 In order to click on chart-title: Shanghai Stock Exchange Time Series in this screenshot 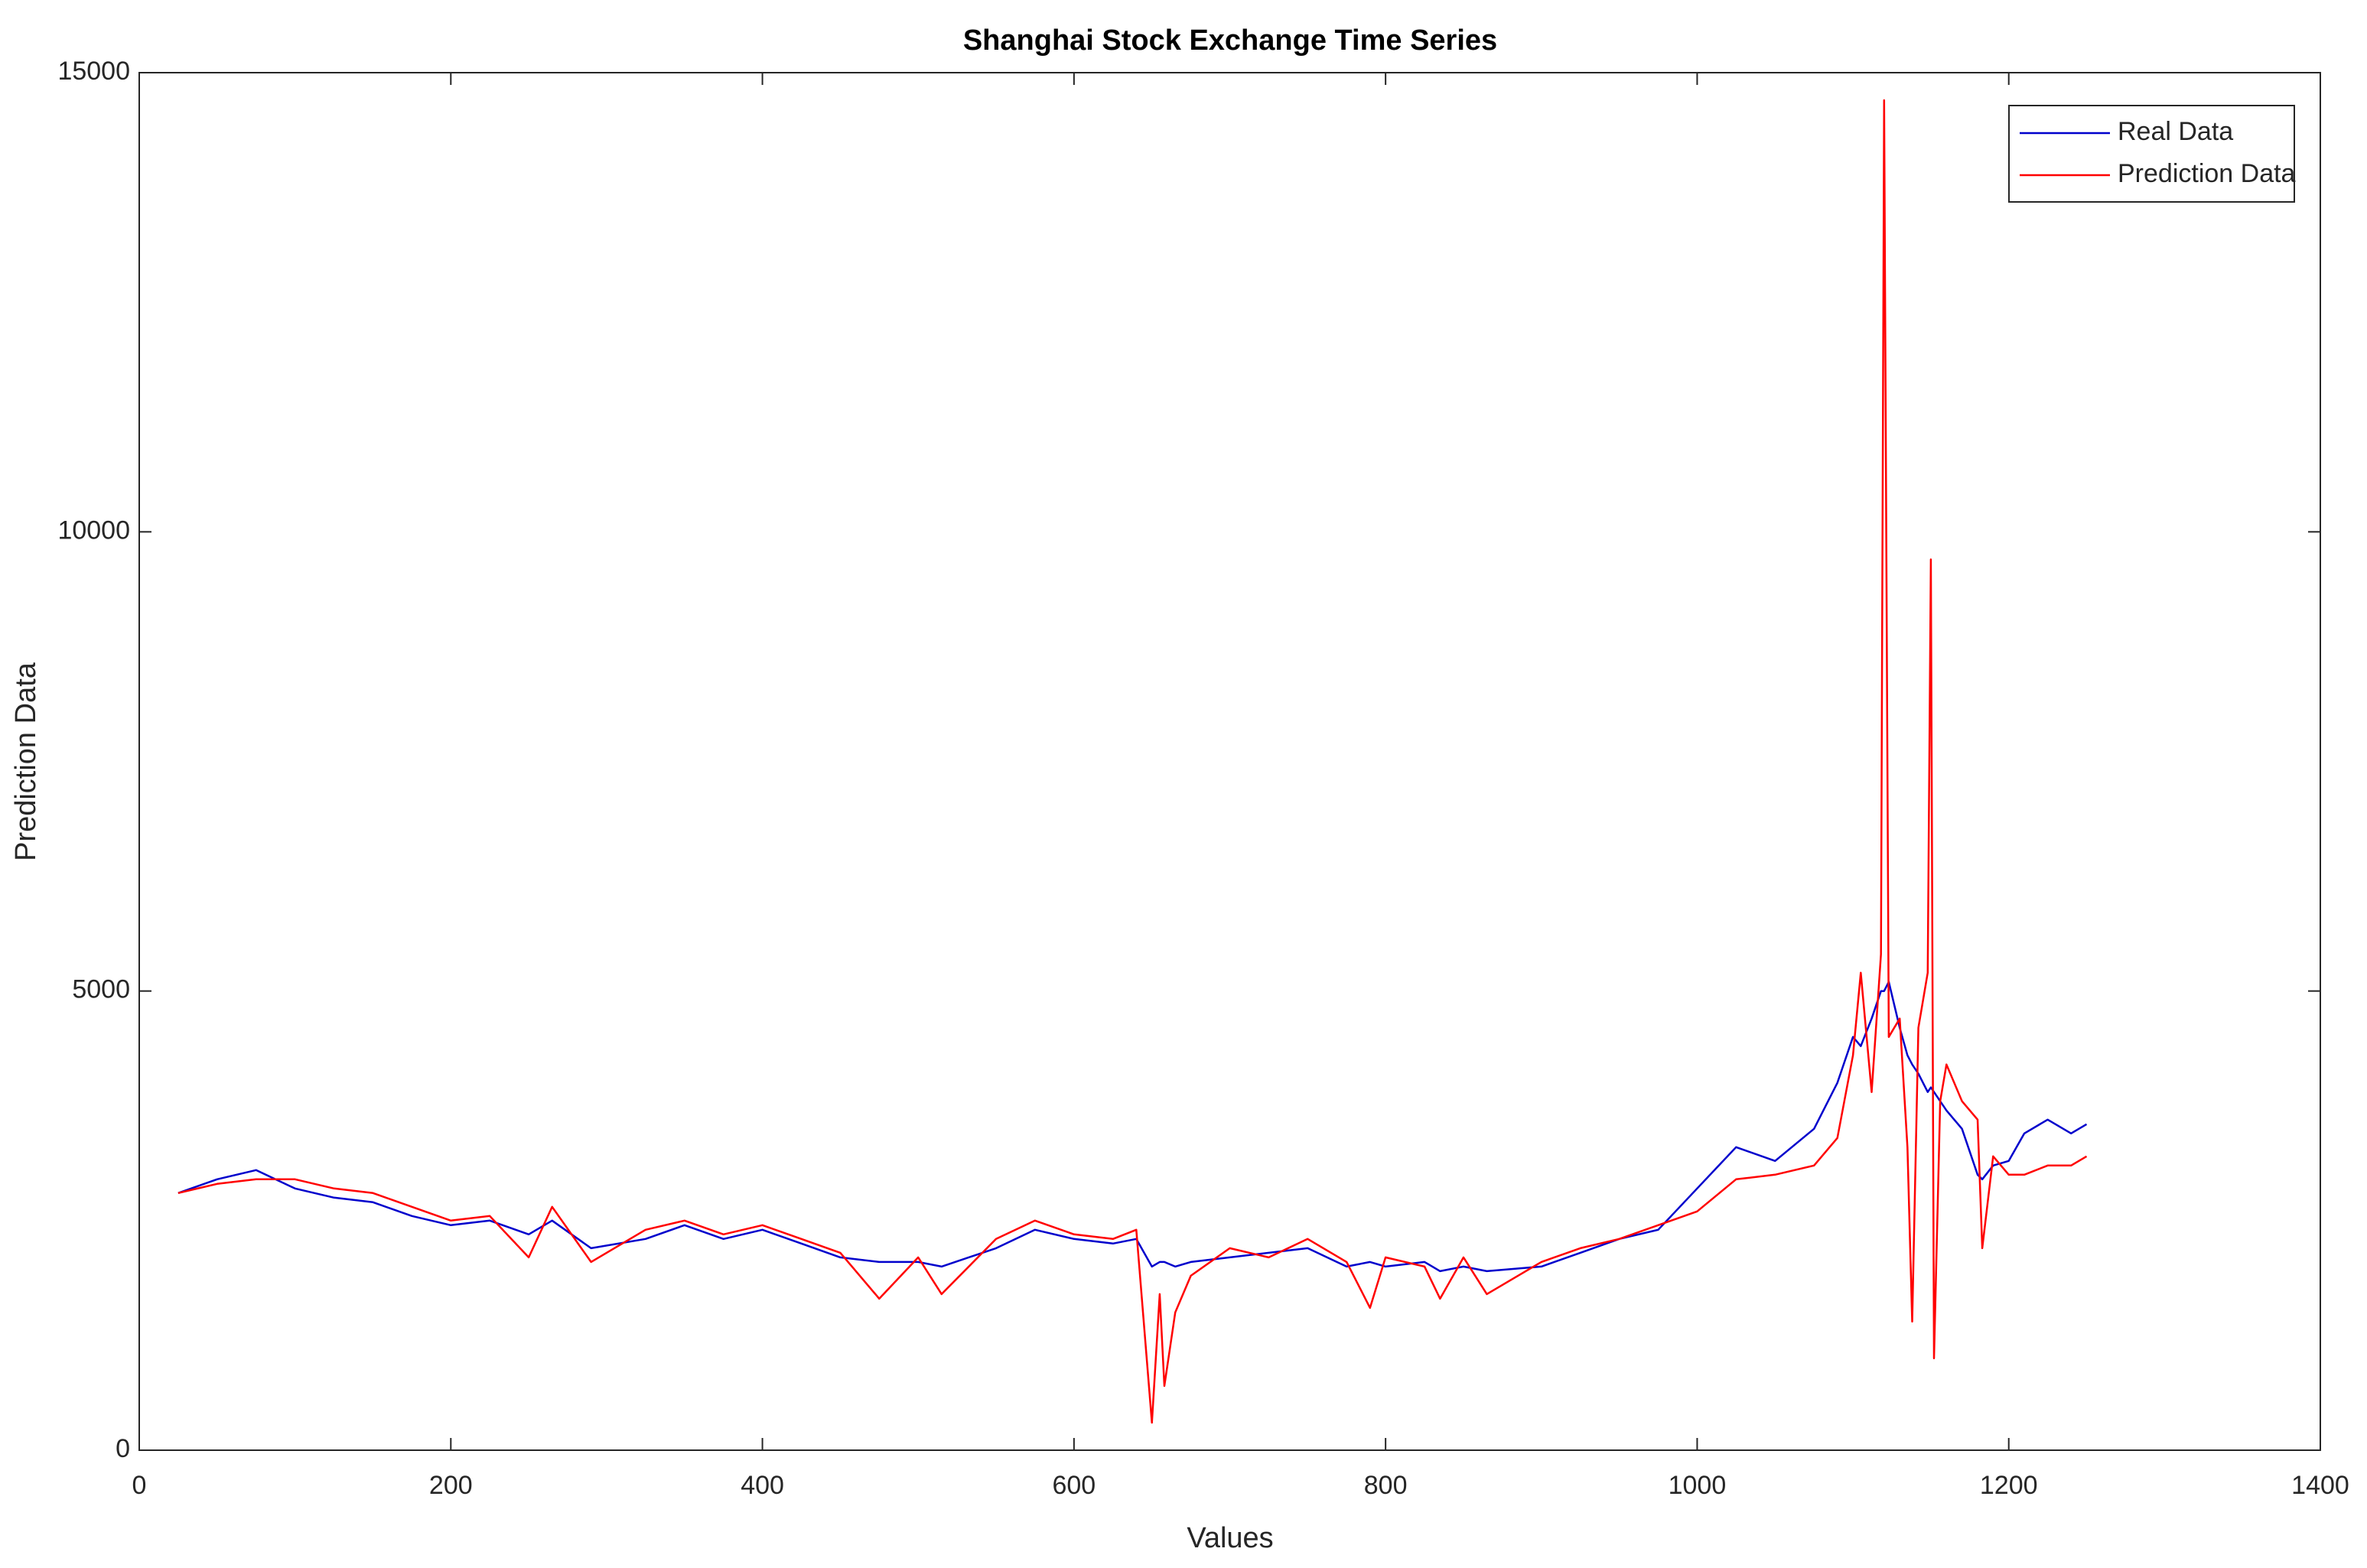, I will do `click(1230, 41)`.